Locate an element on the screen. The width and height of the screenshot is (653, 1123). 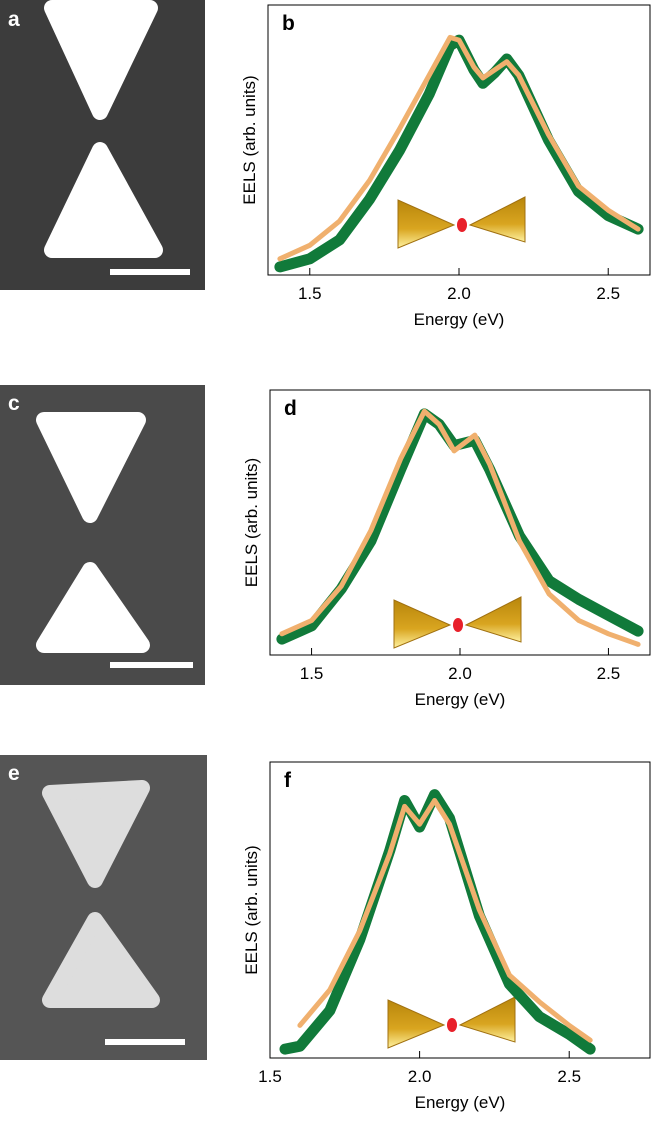
panel-label: f is located at coordinates (288, 780).